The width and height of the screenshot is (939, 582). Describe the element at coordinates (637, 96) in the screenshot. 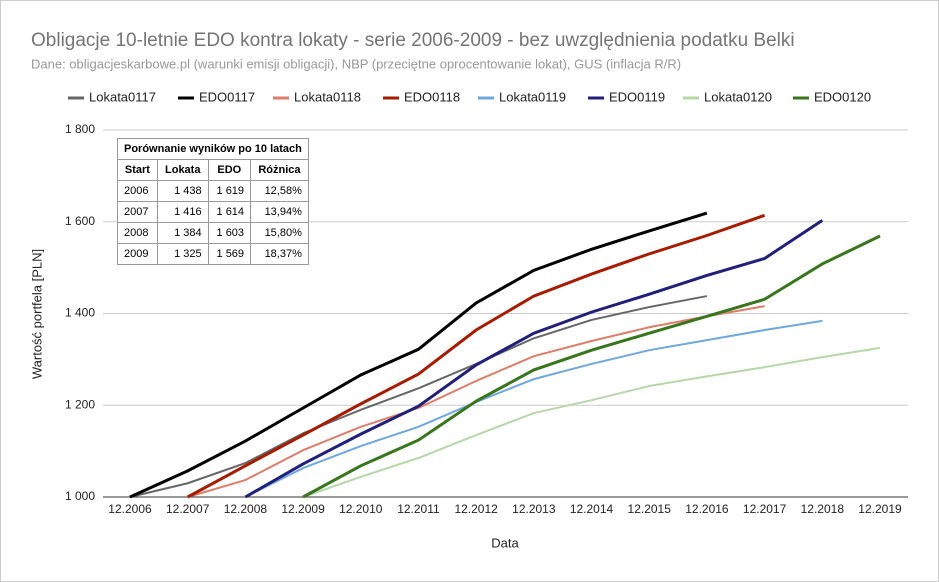

I see `legend-label: EDO0119` at that location.